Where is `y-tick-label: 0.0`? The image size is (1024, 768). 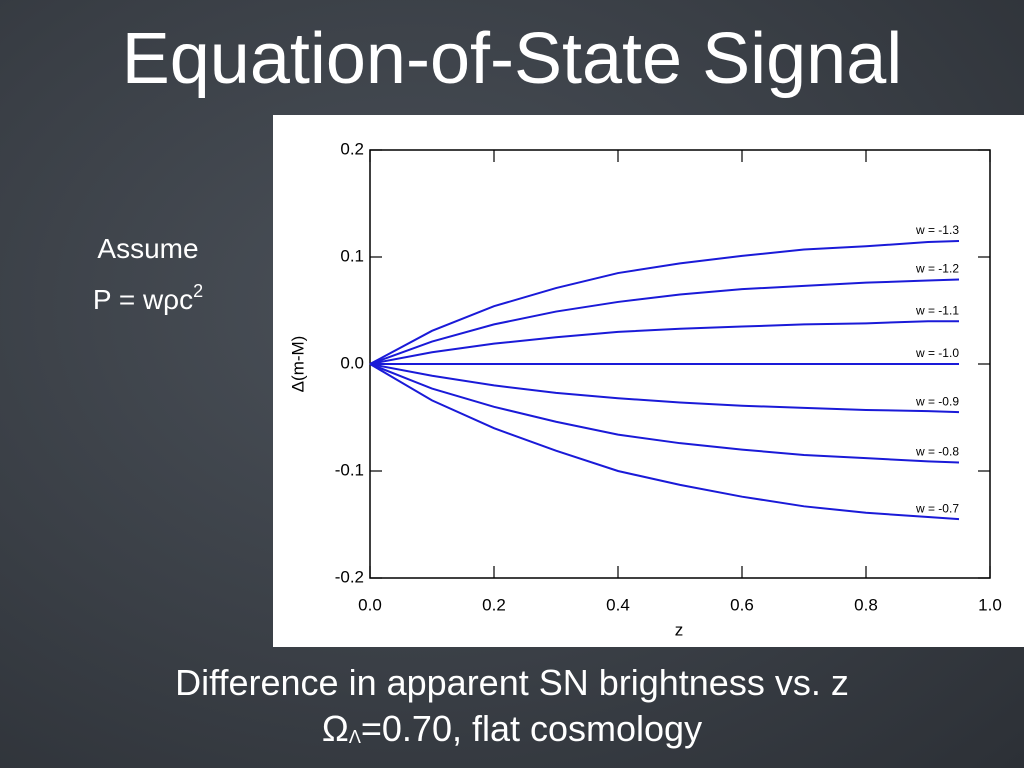
y-tick-label: 0.0 is located at coordinates (352, 362).